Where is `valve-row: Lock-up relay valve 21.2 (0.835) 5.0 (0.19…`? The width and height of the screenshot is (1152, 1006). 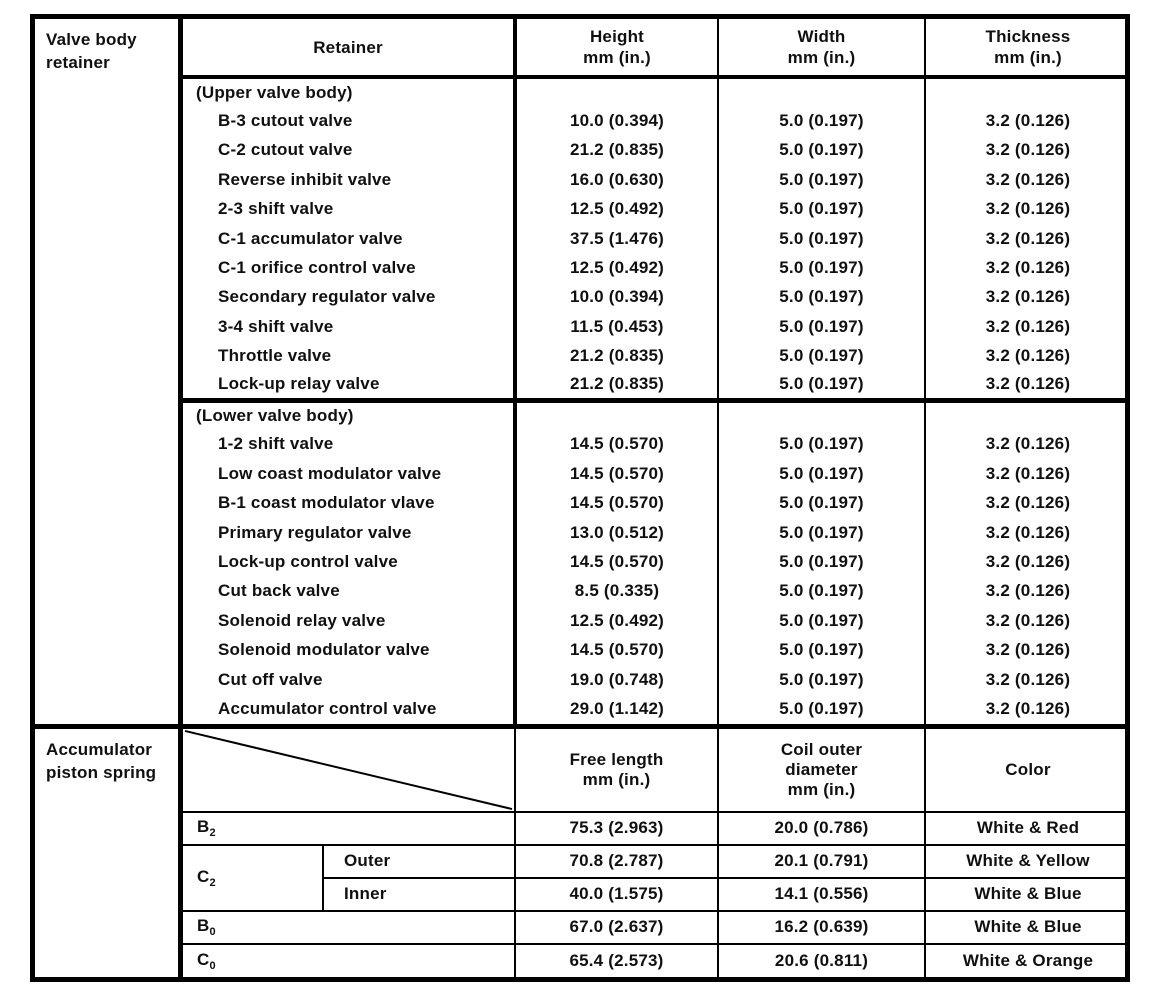
valve-row: Lock-up relay valve 21.2 (0.835) 5.0 (0.19… is located at coordinates (656, 385).